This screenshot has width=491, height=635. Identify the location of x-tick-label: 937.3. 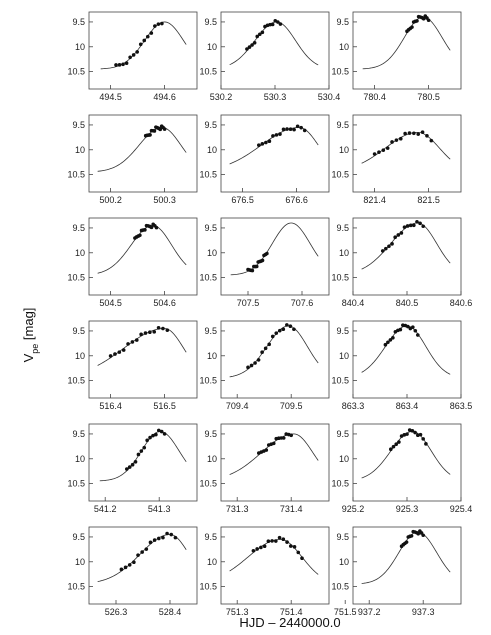
(423, 612).